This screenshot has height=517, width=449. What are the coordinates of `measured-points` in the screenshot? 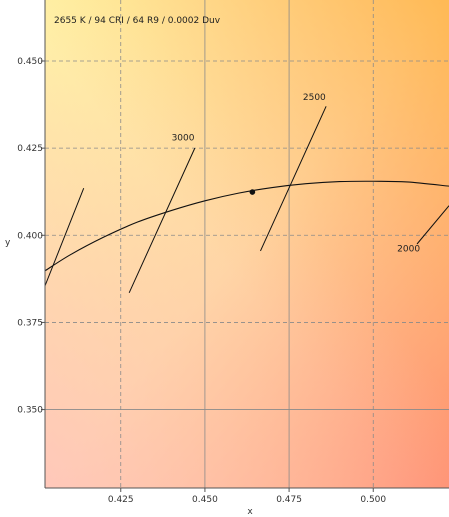 It's located at (252, 192).